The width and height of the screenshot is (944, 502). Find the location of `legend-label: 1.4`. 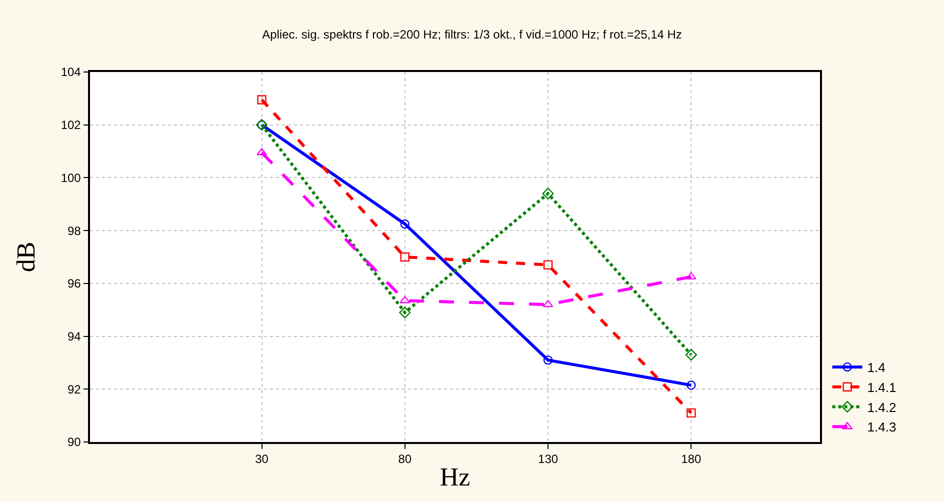

legend-label: 1.4 is located at coordinates (876, 368).